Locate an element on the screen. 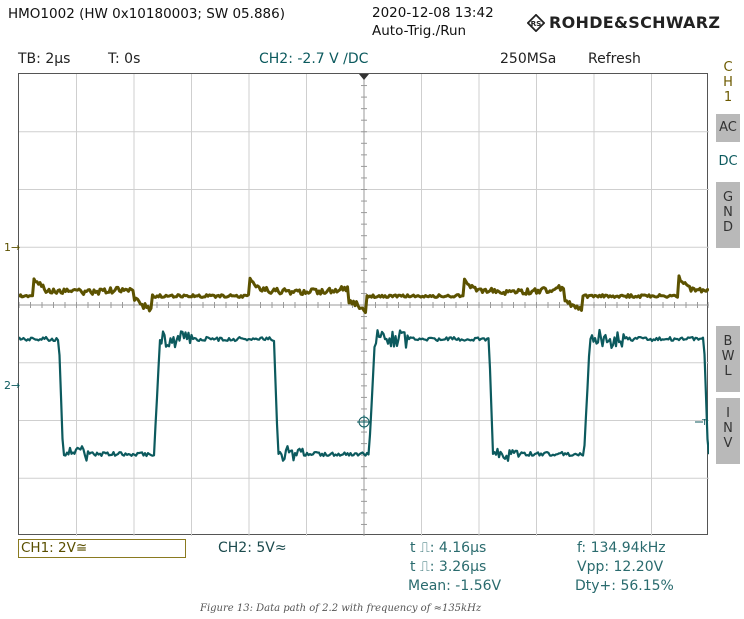 The image size is (744, 619). measurement-mean: Mean: -1.56V is located at coordinates (455, 586).